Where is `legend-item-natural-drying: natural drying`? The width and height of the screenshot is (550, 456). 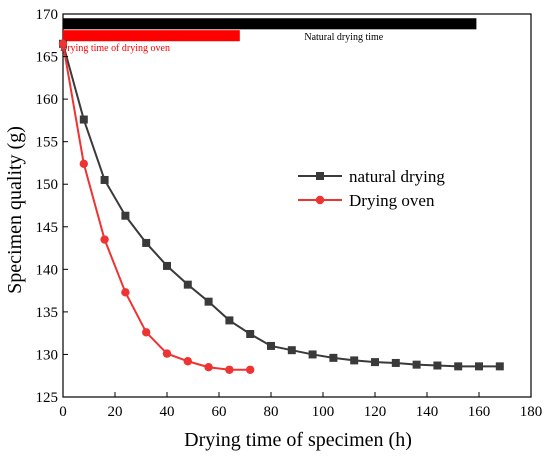 legend-item-natural-drying: natural drying is located at coordinates (371, 176).